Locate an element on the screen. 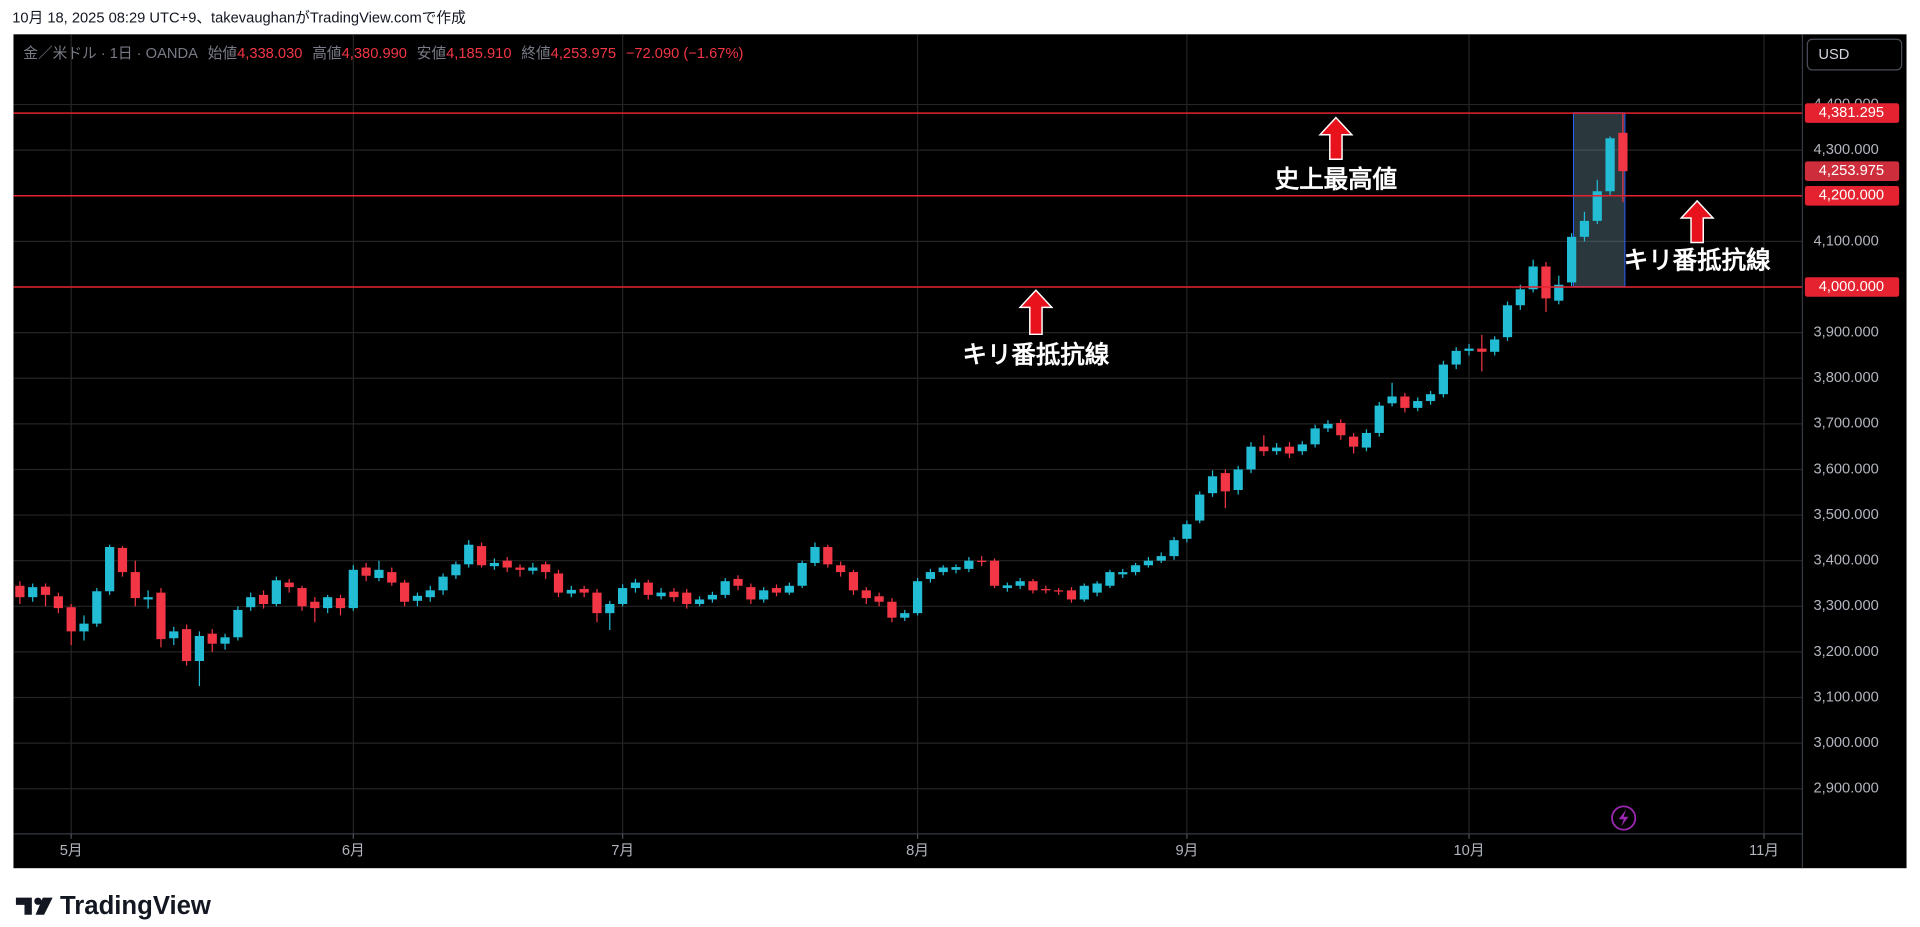 This screenshot has width=1920, height=927. last-price-box is located at coordinates (1852, 171).